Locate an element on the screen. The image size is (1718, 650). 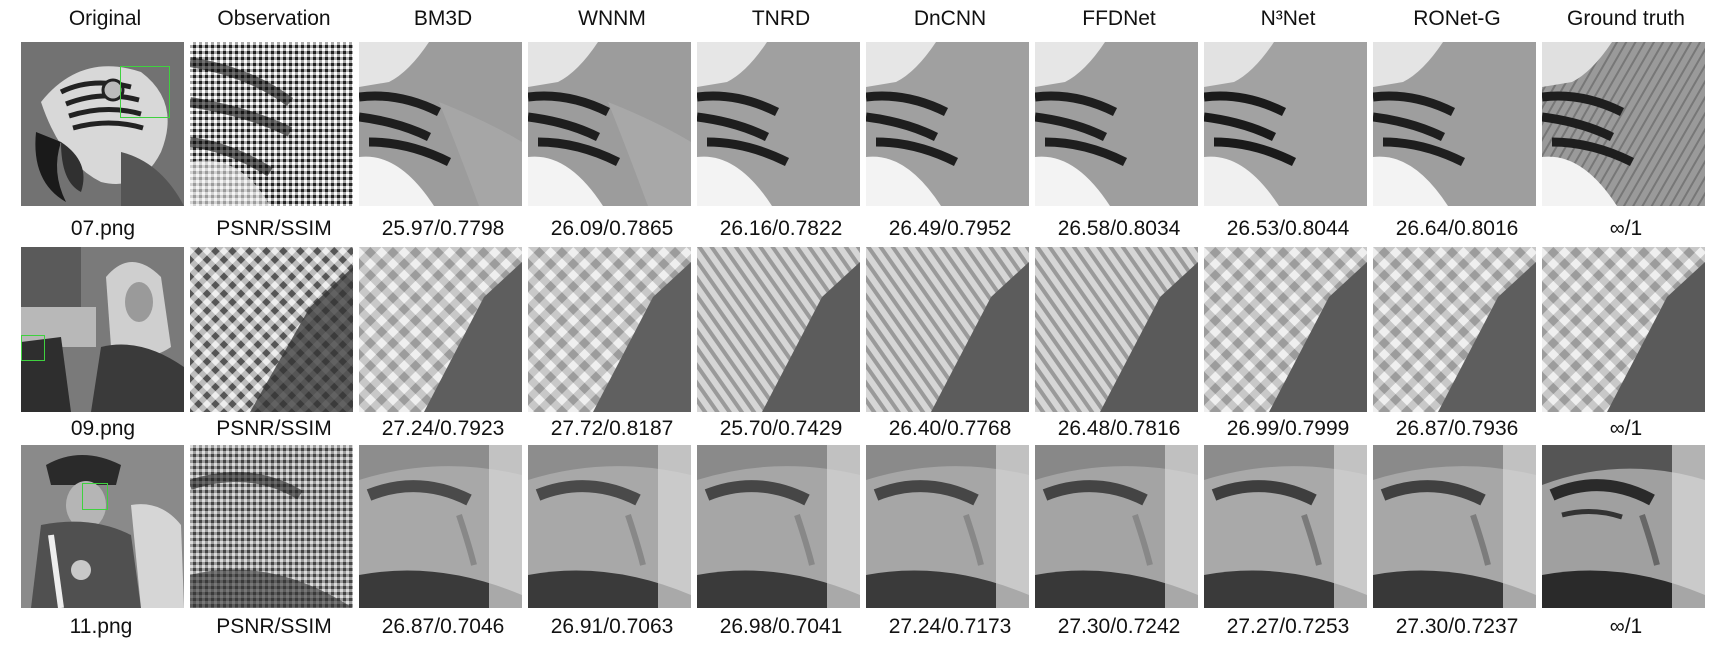
image-filename: 07.png is located at coordinates (103, 228).